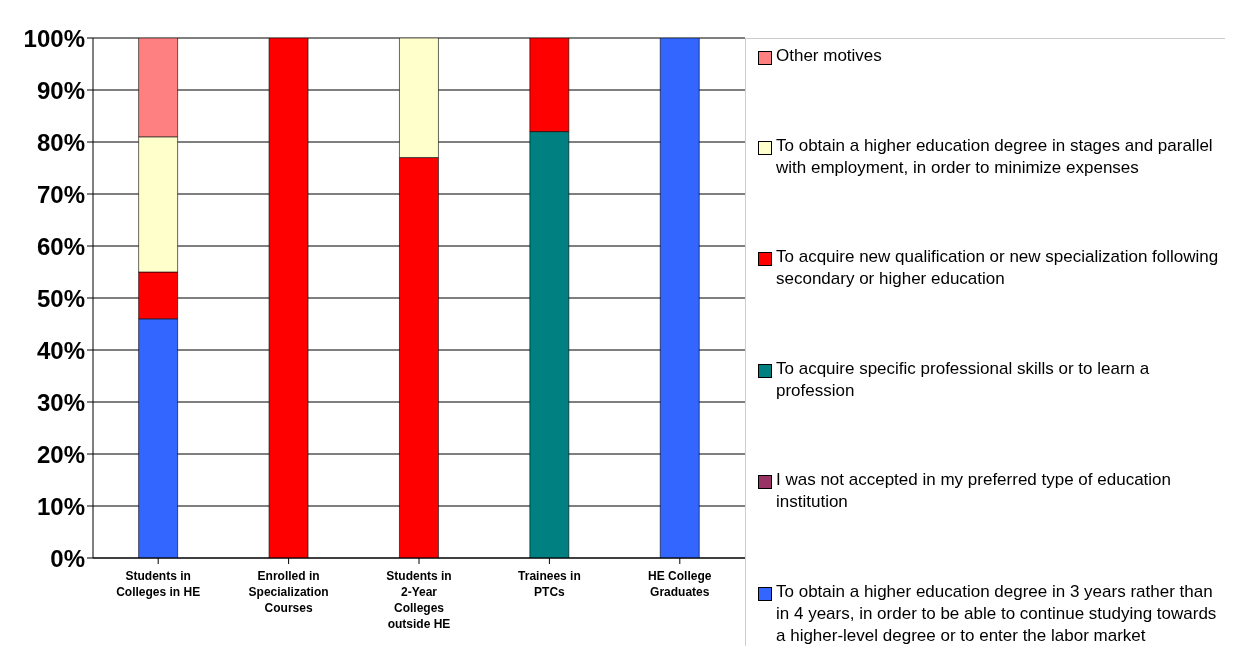 This screenshot has width=1243, height=646. I want to click on x-tick-label: Trainees in PTCs, so click(549, 584).